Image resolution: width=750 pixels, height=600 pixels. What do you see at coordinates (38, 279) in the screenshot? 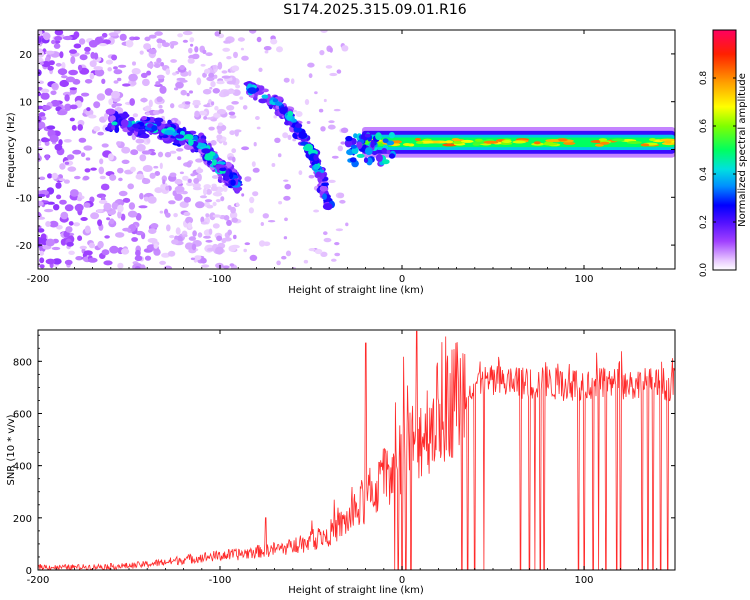
I see `x-tick-label: -200` at bounding box center [38, 279].